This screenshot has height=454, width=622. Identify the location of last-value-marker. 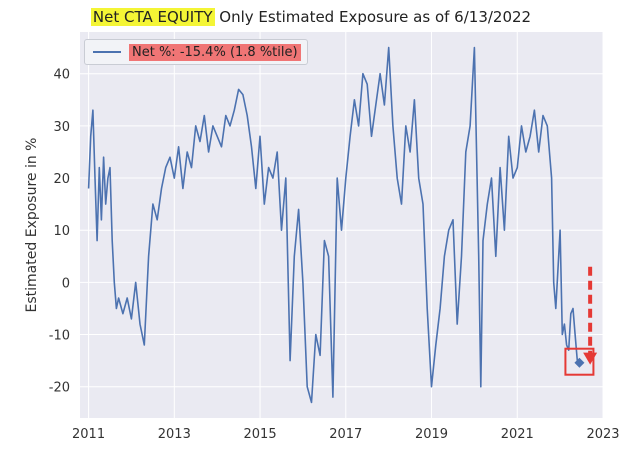
(579, 362).